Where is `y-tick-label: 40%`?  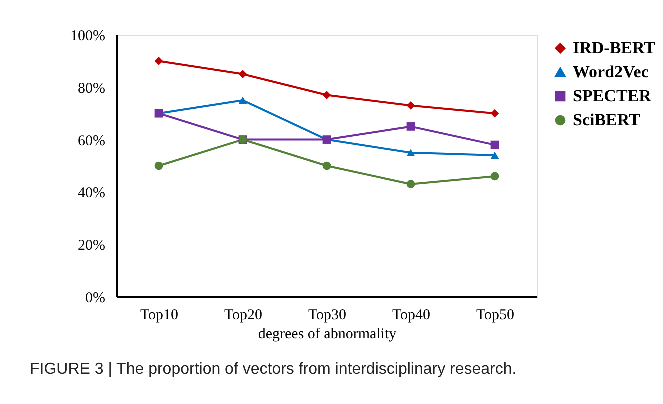 y-tick-label: 40% is located at coordinates (92, 194).